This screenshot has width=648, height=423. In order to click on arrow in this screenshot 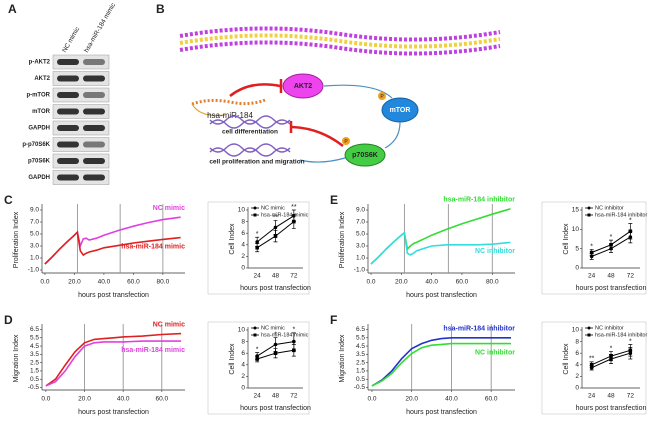, I will do `click(392, 135)`.